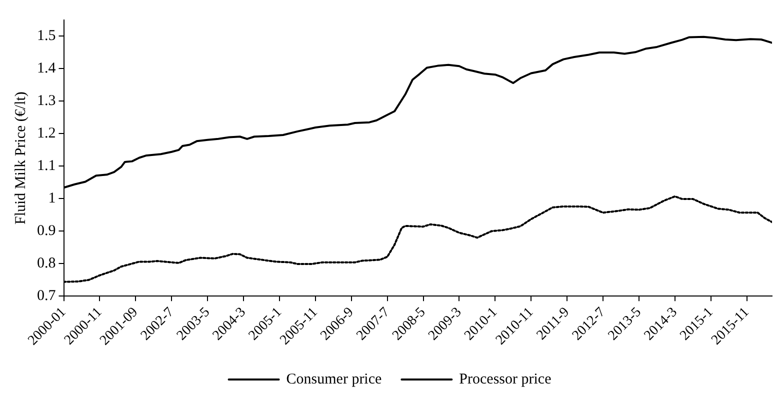 This screenshot has width=784, height=405. Describe the element at coordinates (46, 264) in the screenshot. I see `y-tick-label: 0.8` at that location.